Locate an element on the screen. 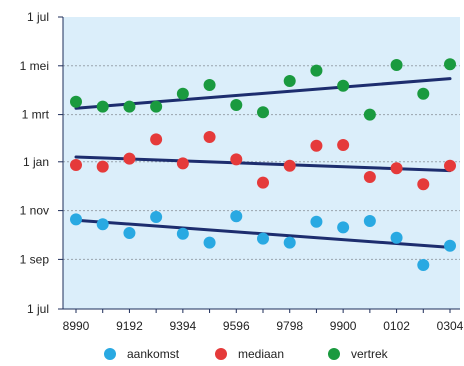  legend-marker-vertrek is located at coordinates (334, 354).